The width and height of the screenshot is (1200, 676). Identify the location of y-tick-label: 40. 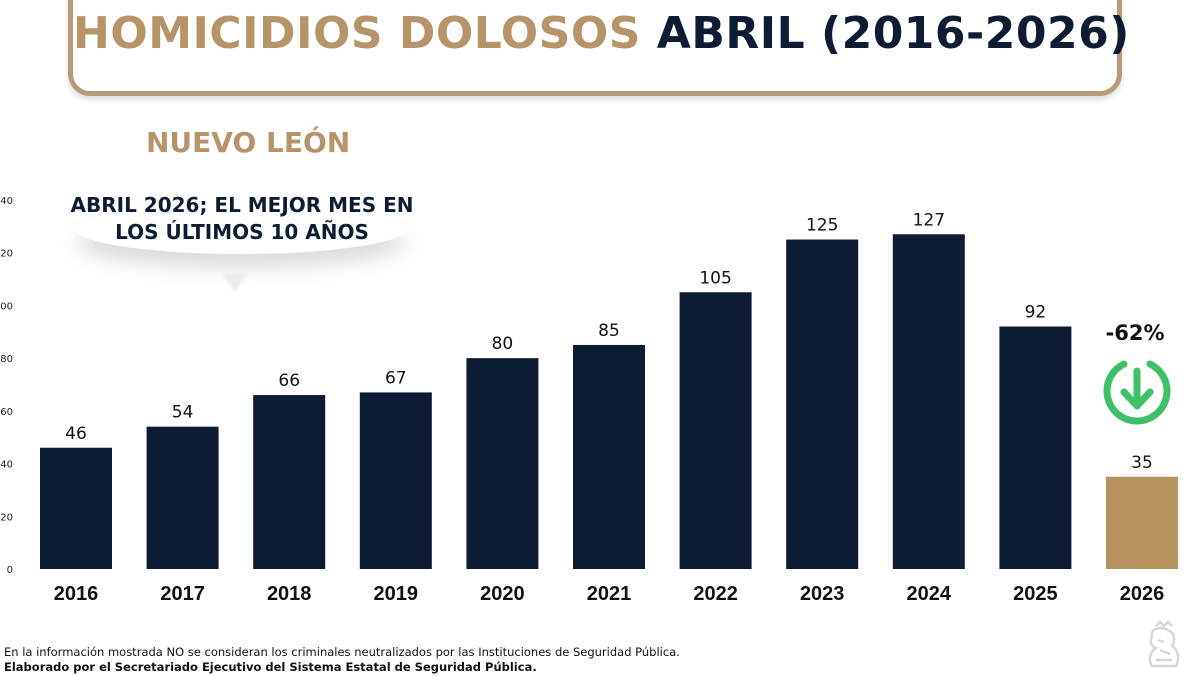
(6, 465).